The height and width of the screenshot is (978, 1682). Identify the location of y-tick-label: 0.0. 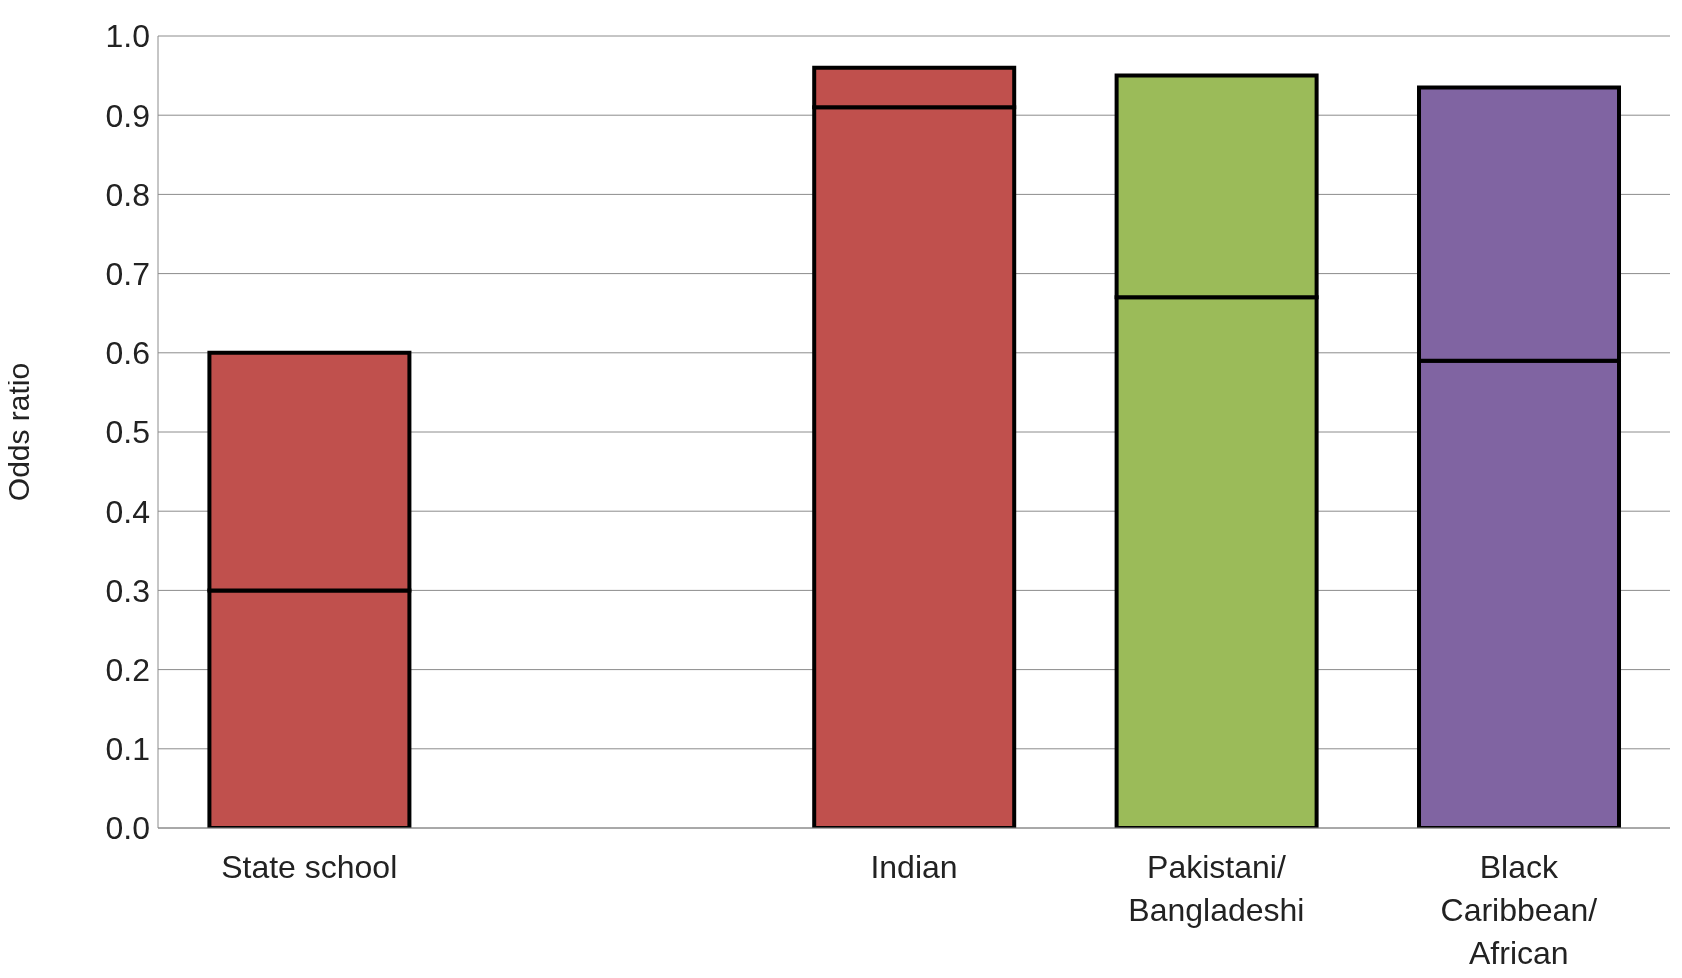
(127, 828).